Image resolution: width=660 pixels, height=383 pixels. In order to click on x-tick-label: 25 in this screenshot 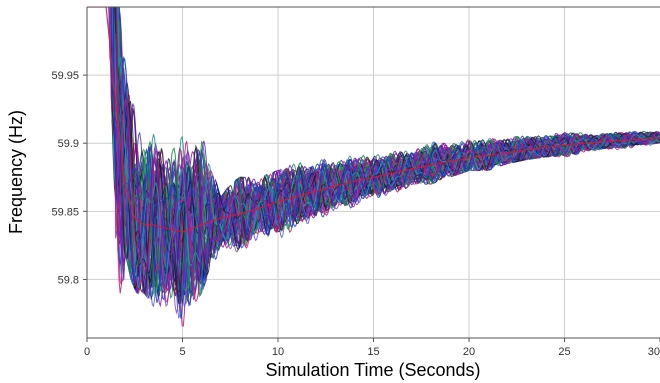, I will do `click(564, 352)`.